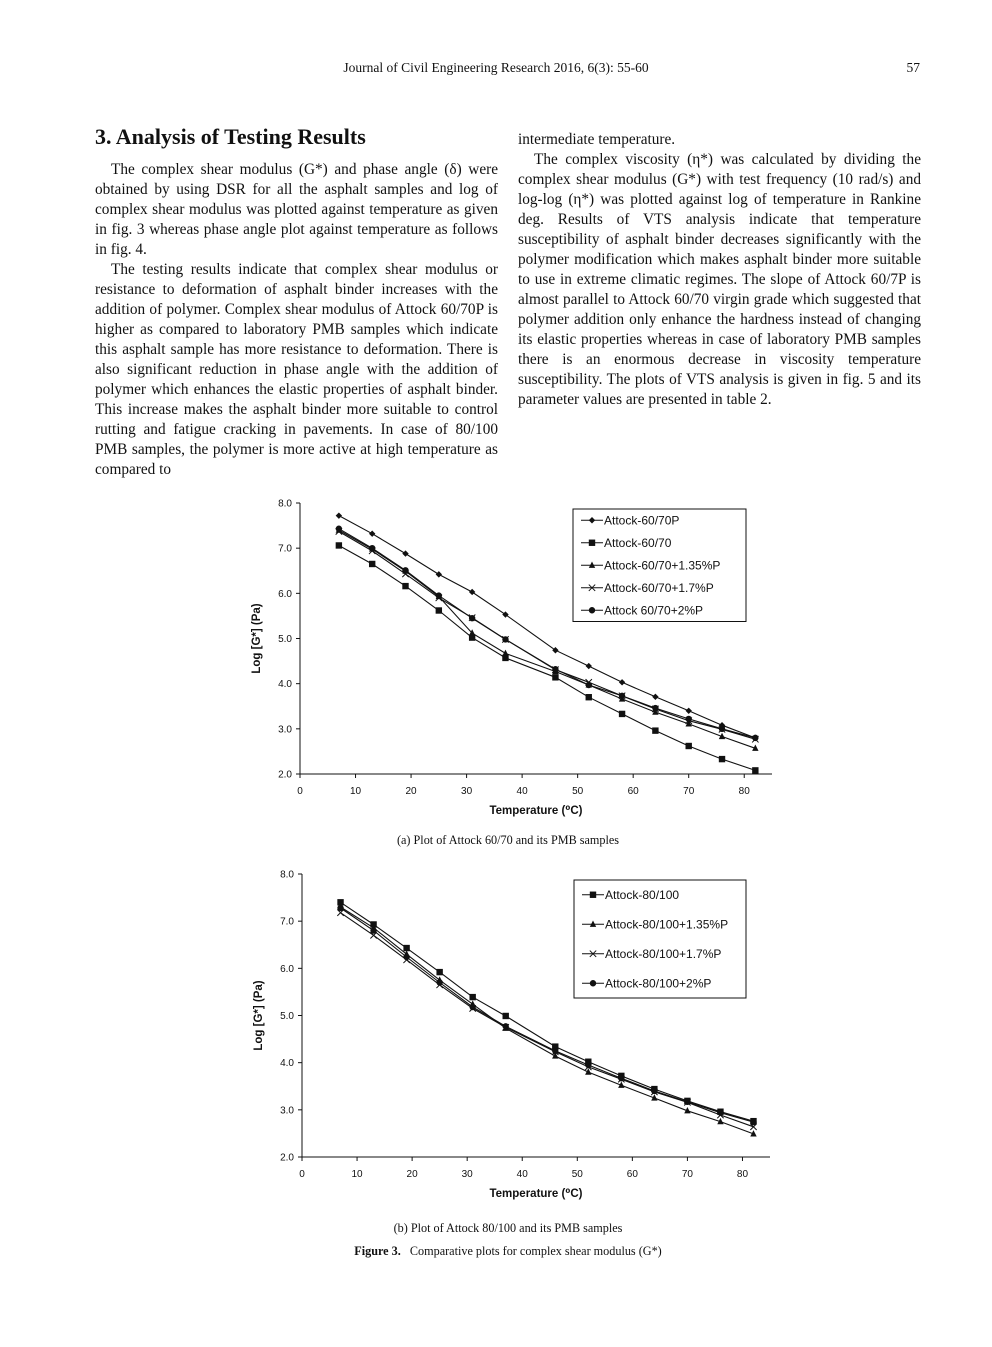 Image resolution: width=992 pixels, height=1347 pixels. Describe the element at coordinates (287, 1158) in the screenshot. I see `chart-b-y-tick-label: 2.0` at that location.